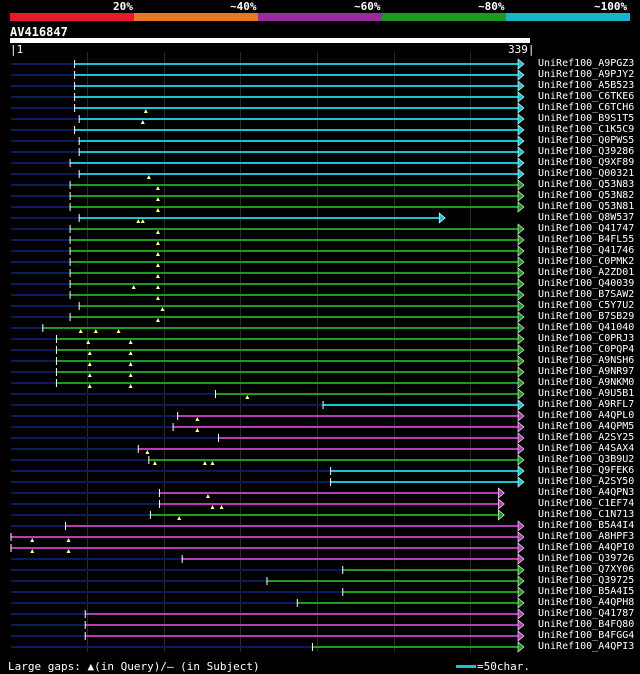 The height and width of the screenshot is (674, 640). What do you see at coordinates (586, 613) in the screenshot?
I see `hit-label: UniRef100_Q41787` at bounding box center [586, 613].